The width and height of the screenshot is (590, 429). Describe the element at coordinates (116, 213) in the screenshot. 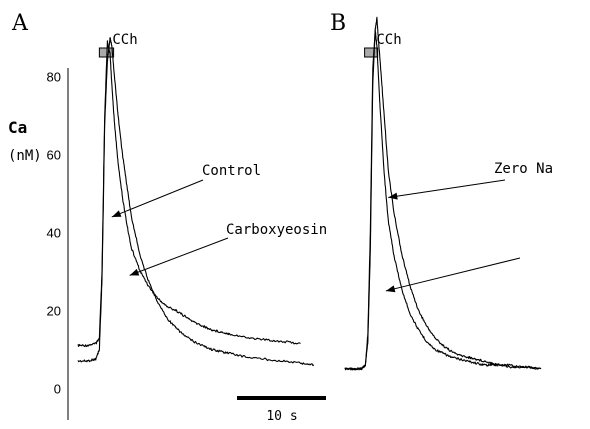

I see `annotation-control-arrowhead` at that location.